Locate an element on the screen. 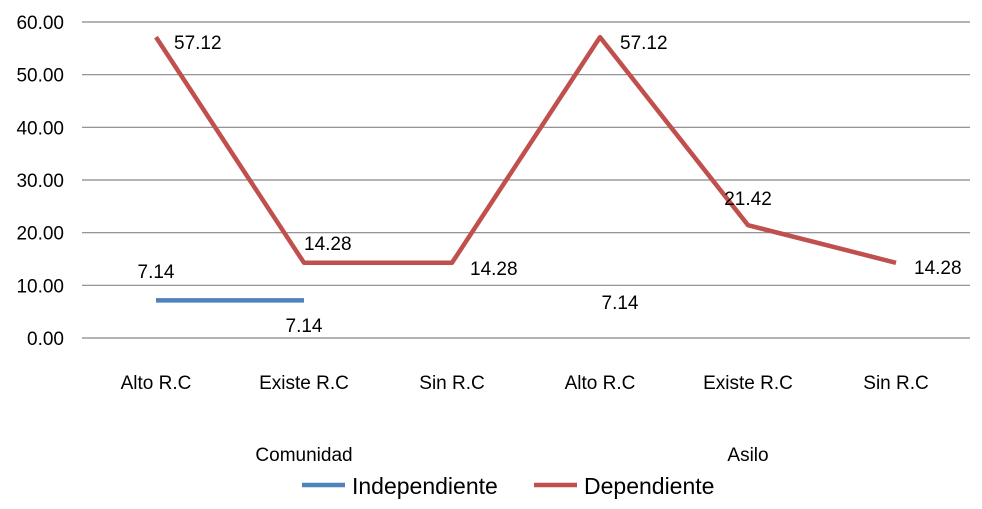 This screenshot has width=982, height=509. data-label-dependiente: 21.42 is located at coordinates (748, 199).